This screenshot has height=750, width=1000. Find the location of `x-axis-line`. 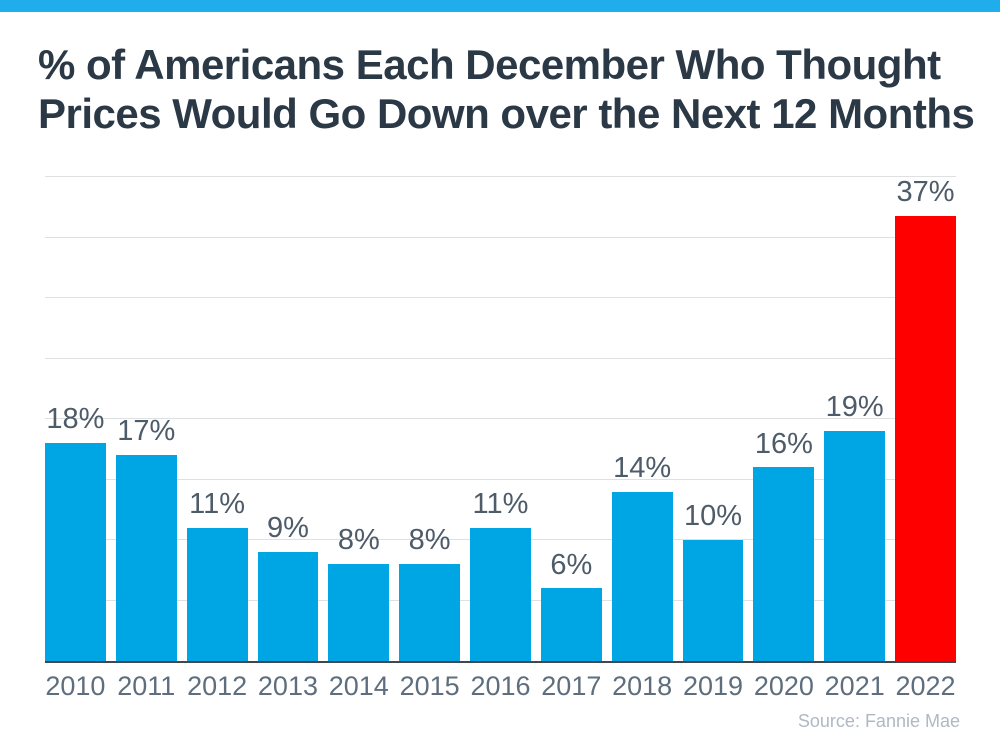

x-axis-line is located at coordinates (500, 662).